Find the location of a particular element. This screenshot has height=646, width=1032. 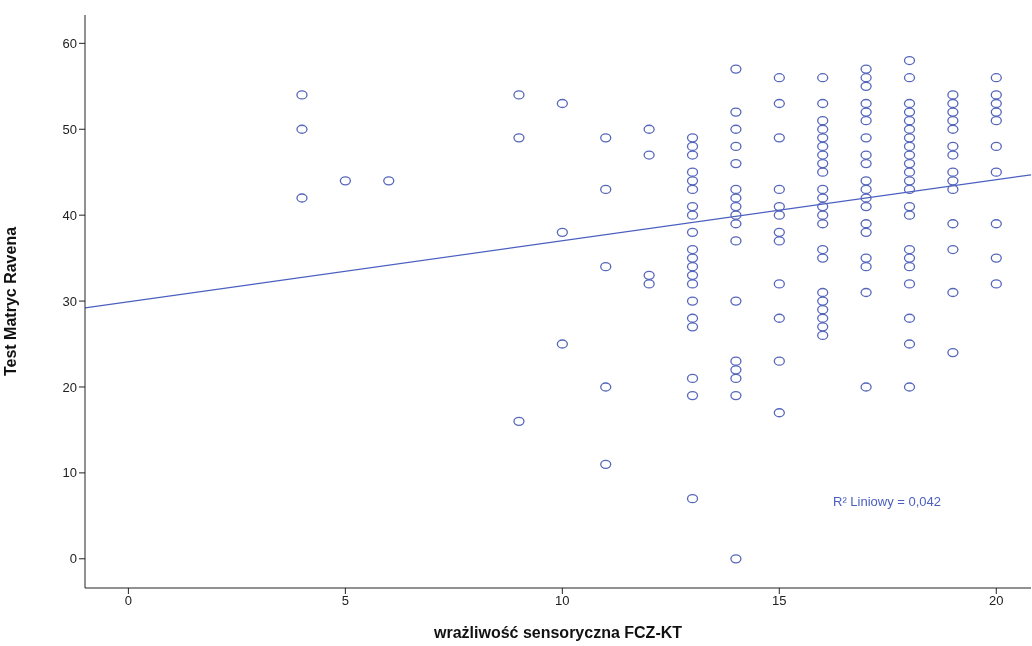

y-tick-label: 50 is located at coordinates (69, 129).